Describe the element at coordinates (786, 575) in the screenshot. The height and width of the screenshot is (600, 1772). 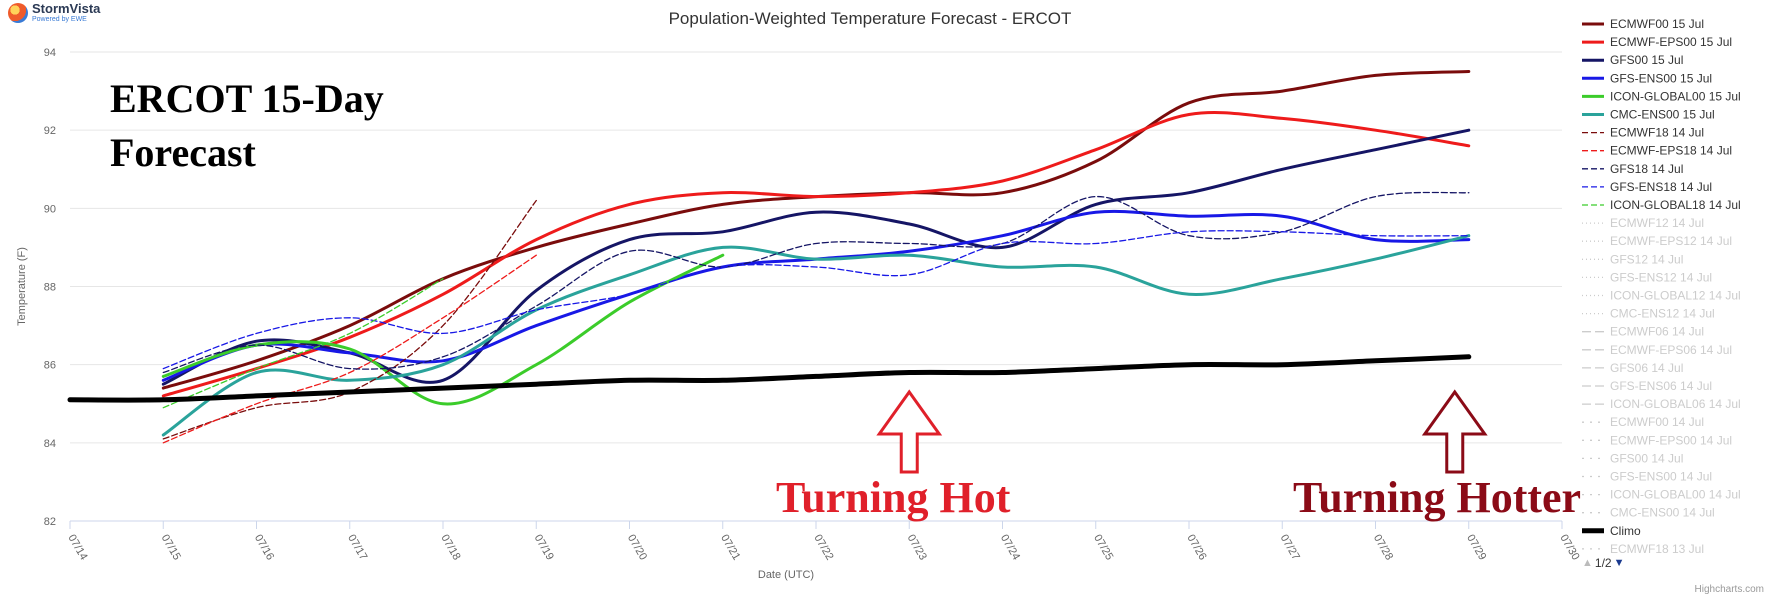
I see `x-axis-label: Date (UTC)` at that location.